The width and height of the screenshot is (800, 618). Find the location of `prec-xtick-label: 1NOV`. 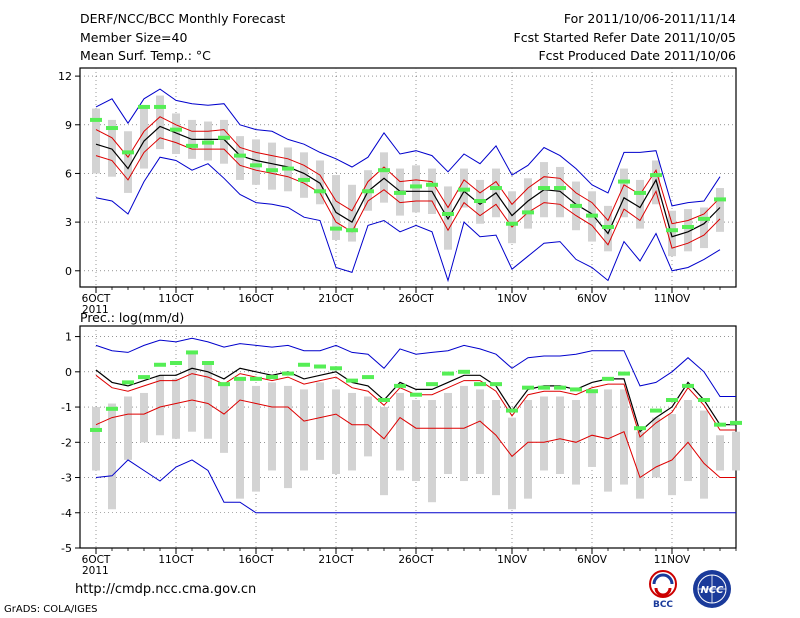

prec-xtick-label: 1NOV is located at coordinates (512, 560).